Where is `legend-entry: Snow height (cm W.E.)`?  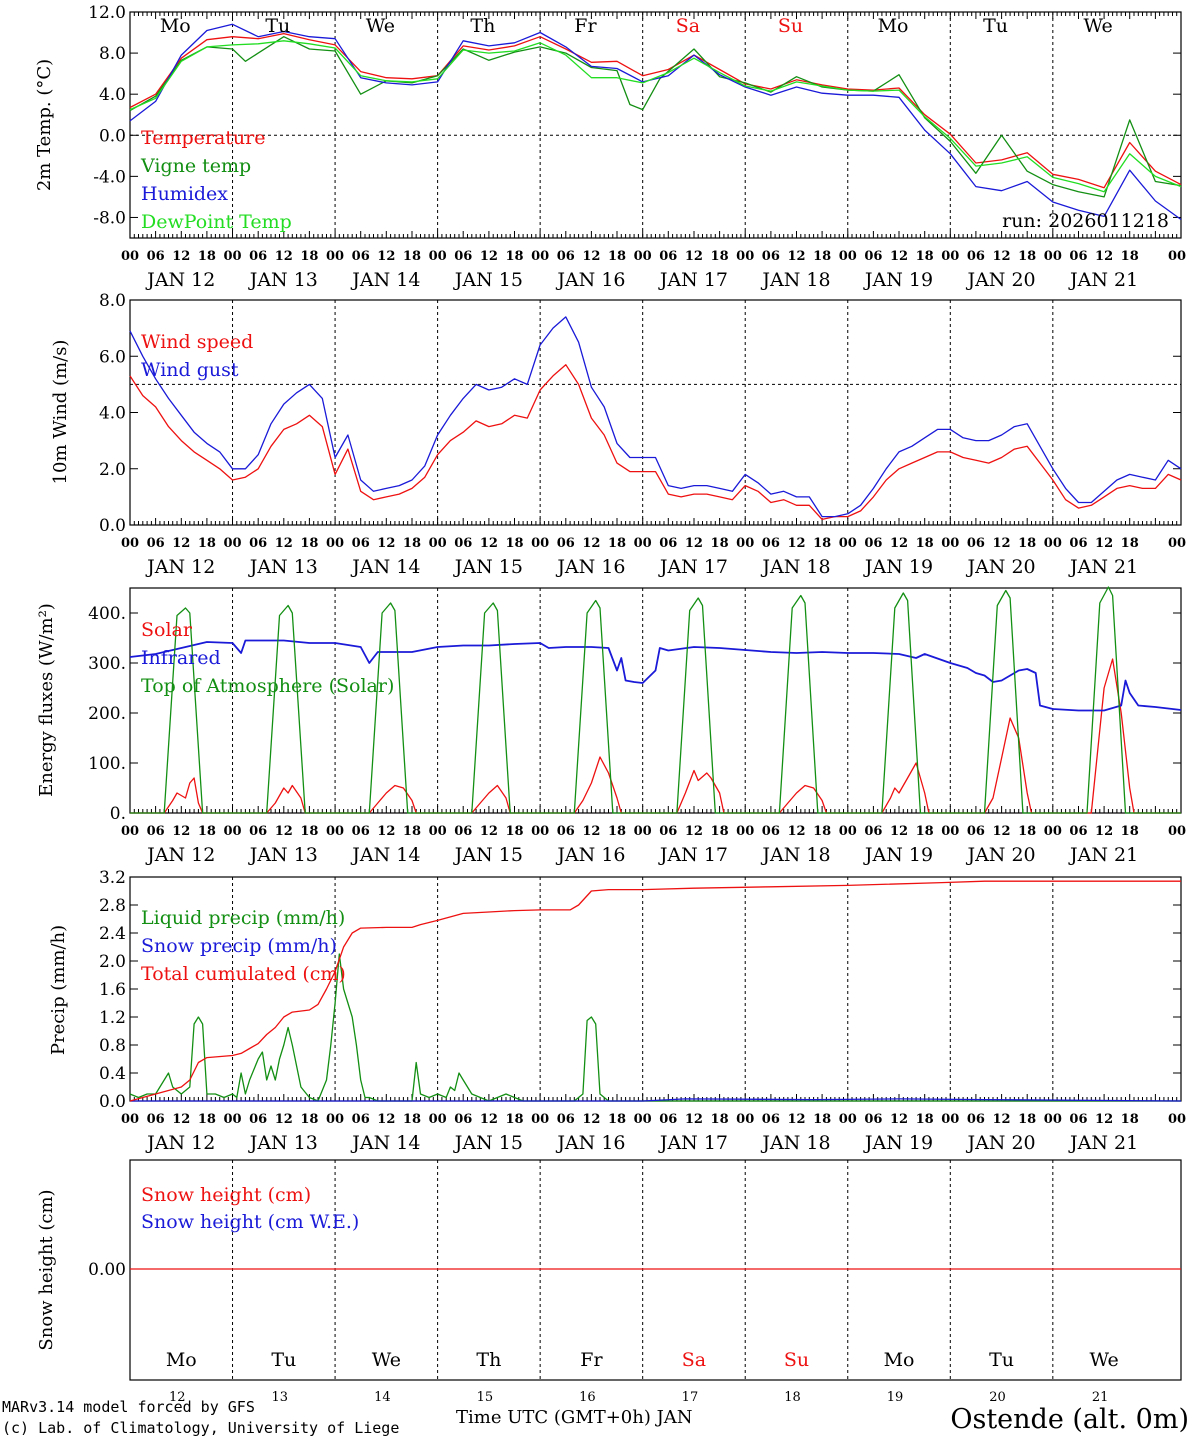 legend-entry: Snow height (cm W.E.) is located at coordinates (250, 1222).